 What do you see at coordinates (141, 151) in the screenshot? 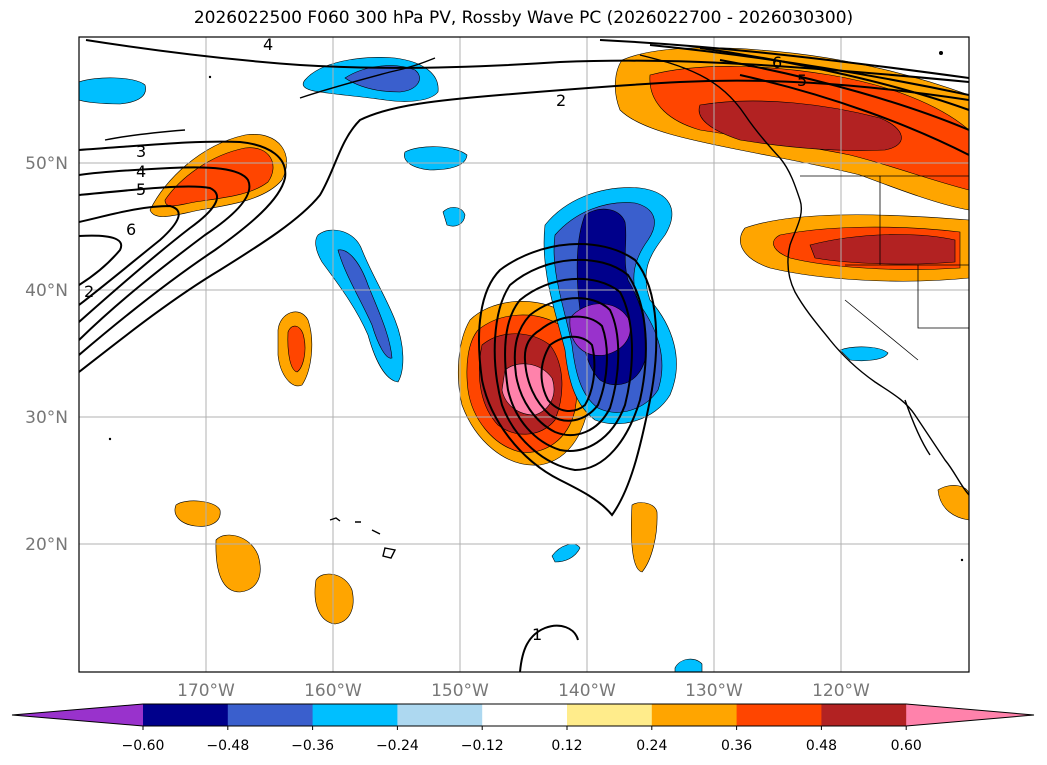
I see `contour-label: 3` at bounding box center [141, 151].